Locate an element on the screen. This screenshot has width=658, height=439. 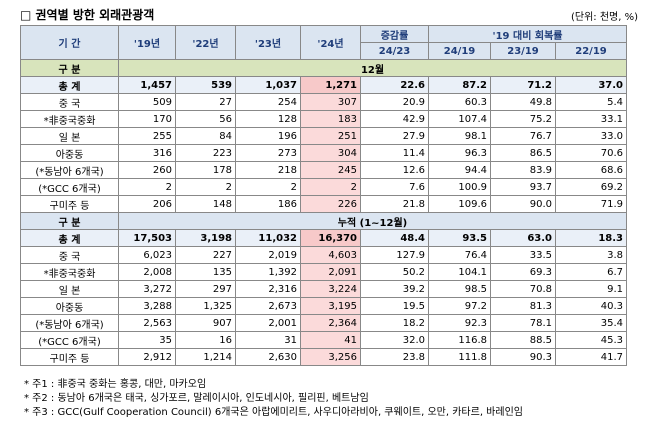
cell: 63.0 is located at coordinates (523, 238).